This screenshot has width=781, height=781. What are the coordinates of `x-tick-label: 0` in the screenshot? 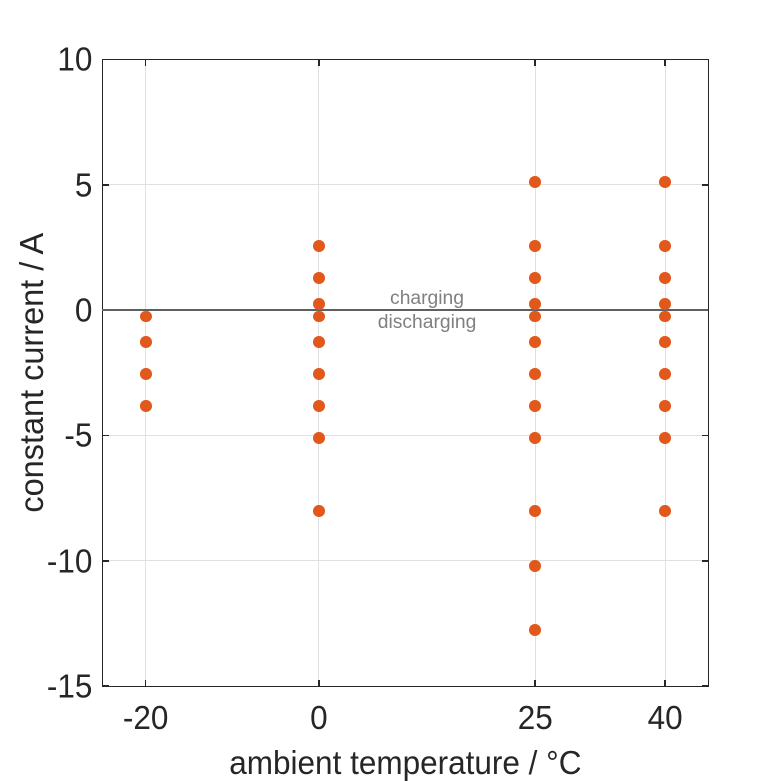 It's located at (319, 717).